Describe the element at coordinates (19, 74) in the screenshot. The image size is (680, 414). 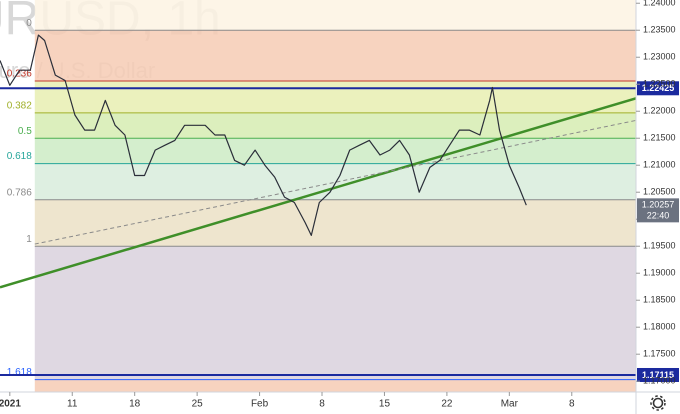
I see `fib-label: 0.236` at that location.